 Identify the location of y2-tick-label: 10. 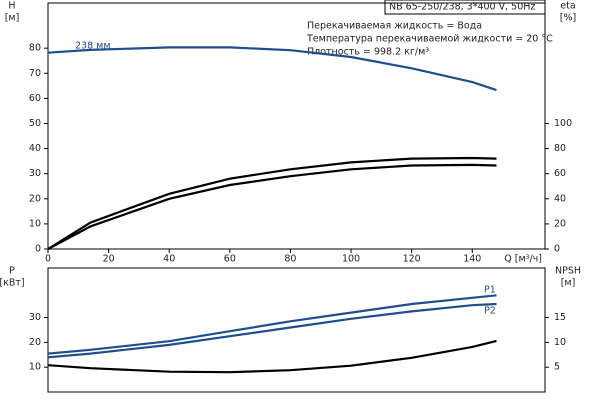
(560, 342).